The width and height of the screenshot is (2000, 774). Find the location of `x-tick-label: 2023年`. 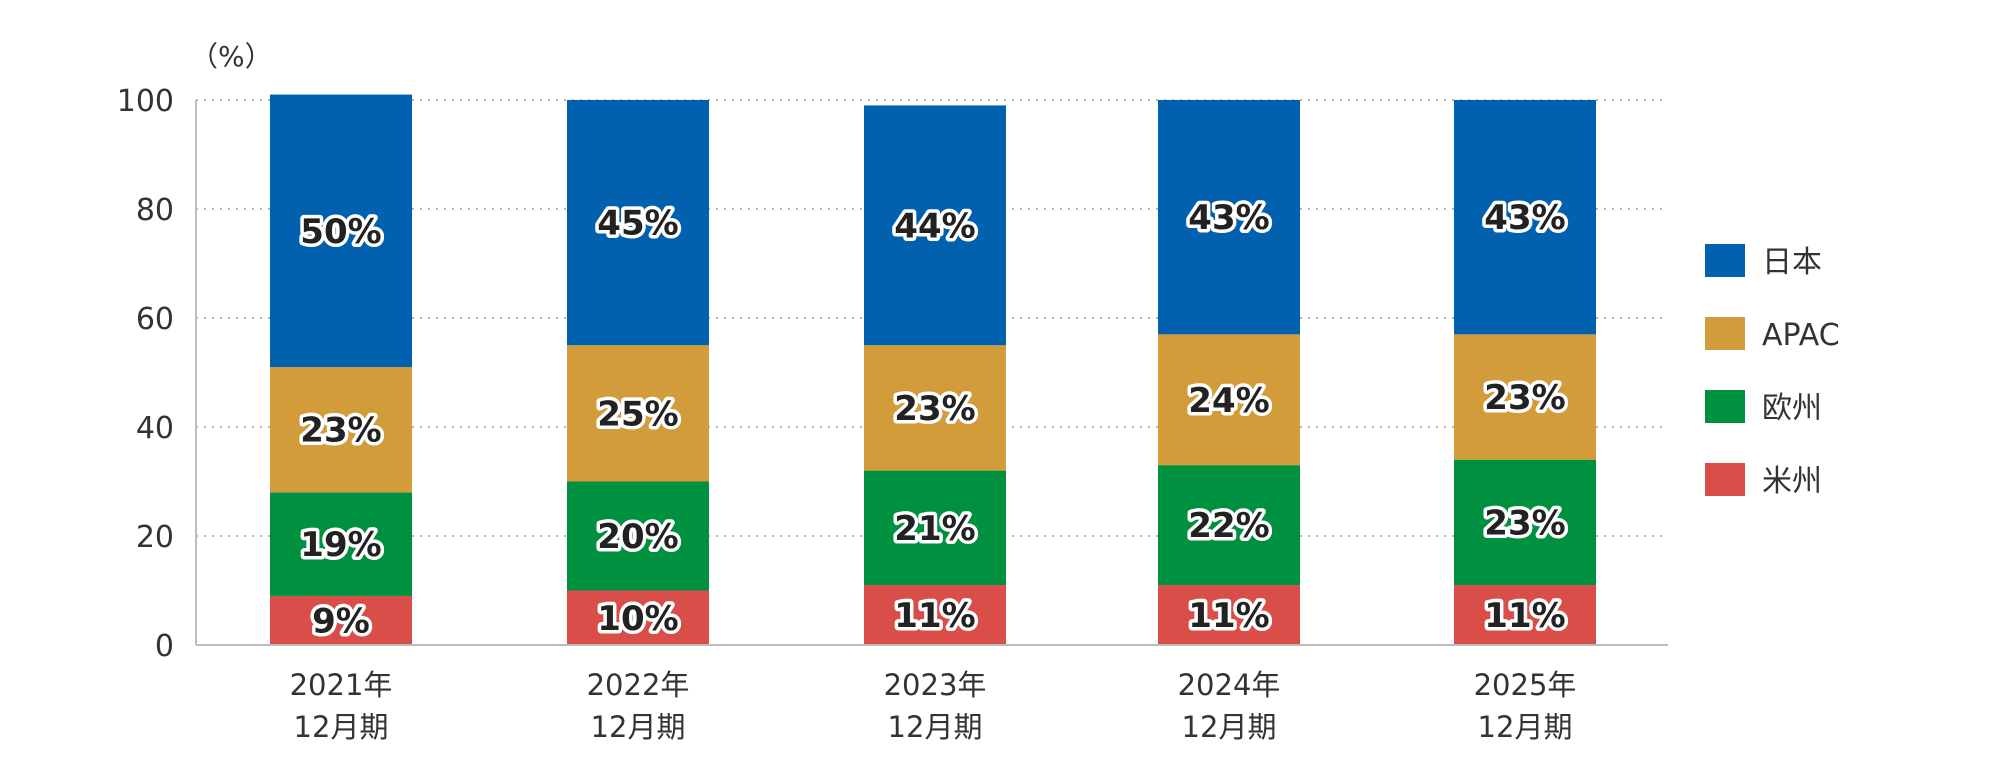

x-tick-label: 2023年 is located at coordinates (935, 685).